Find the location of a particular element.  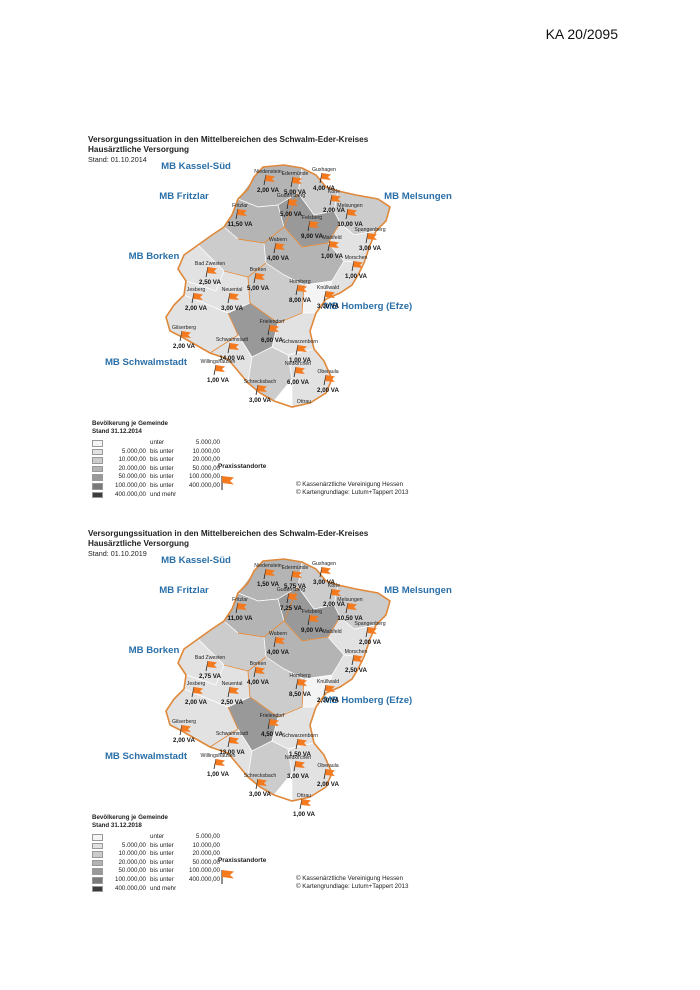

va-count-label: 10,00 VA is located at coordinates (350, 224).